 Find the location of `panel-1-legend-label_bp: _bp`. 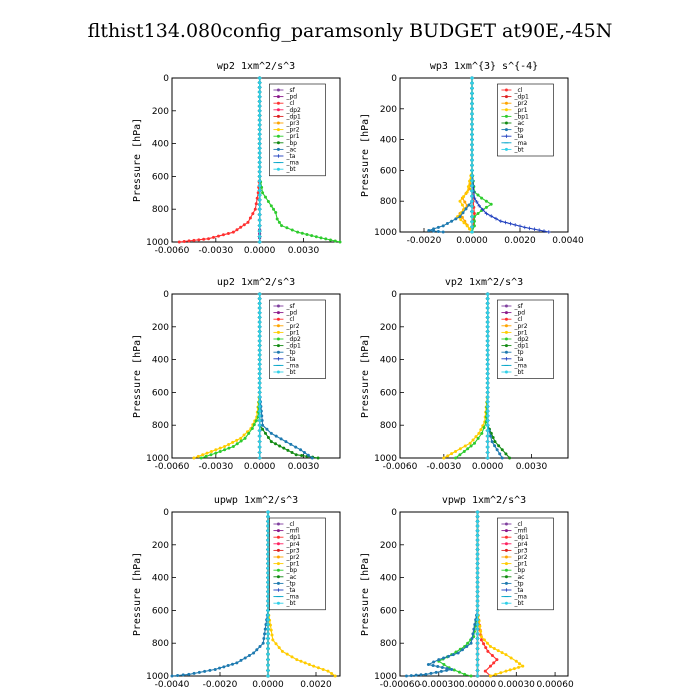

panel-1-legend-label_bp: _bp is located at coordinates (291, 143).